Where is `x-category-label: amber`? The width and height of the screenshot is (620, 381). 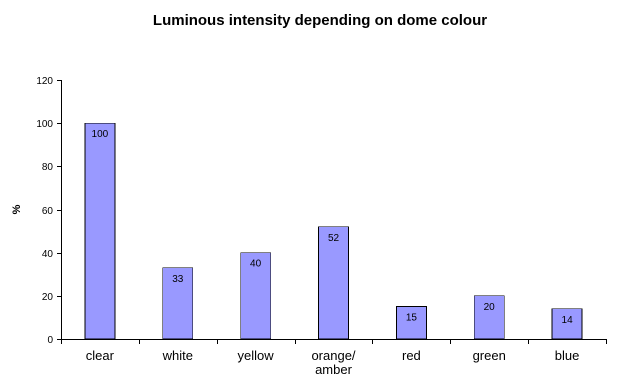 x-category-label: amber is located at coordinates (334, 369).